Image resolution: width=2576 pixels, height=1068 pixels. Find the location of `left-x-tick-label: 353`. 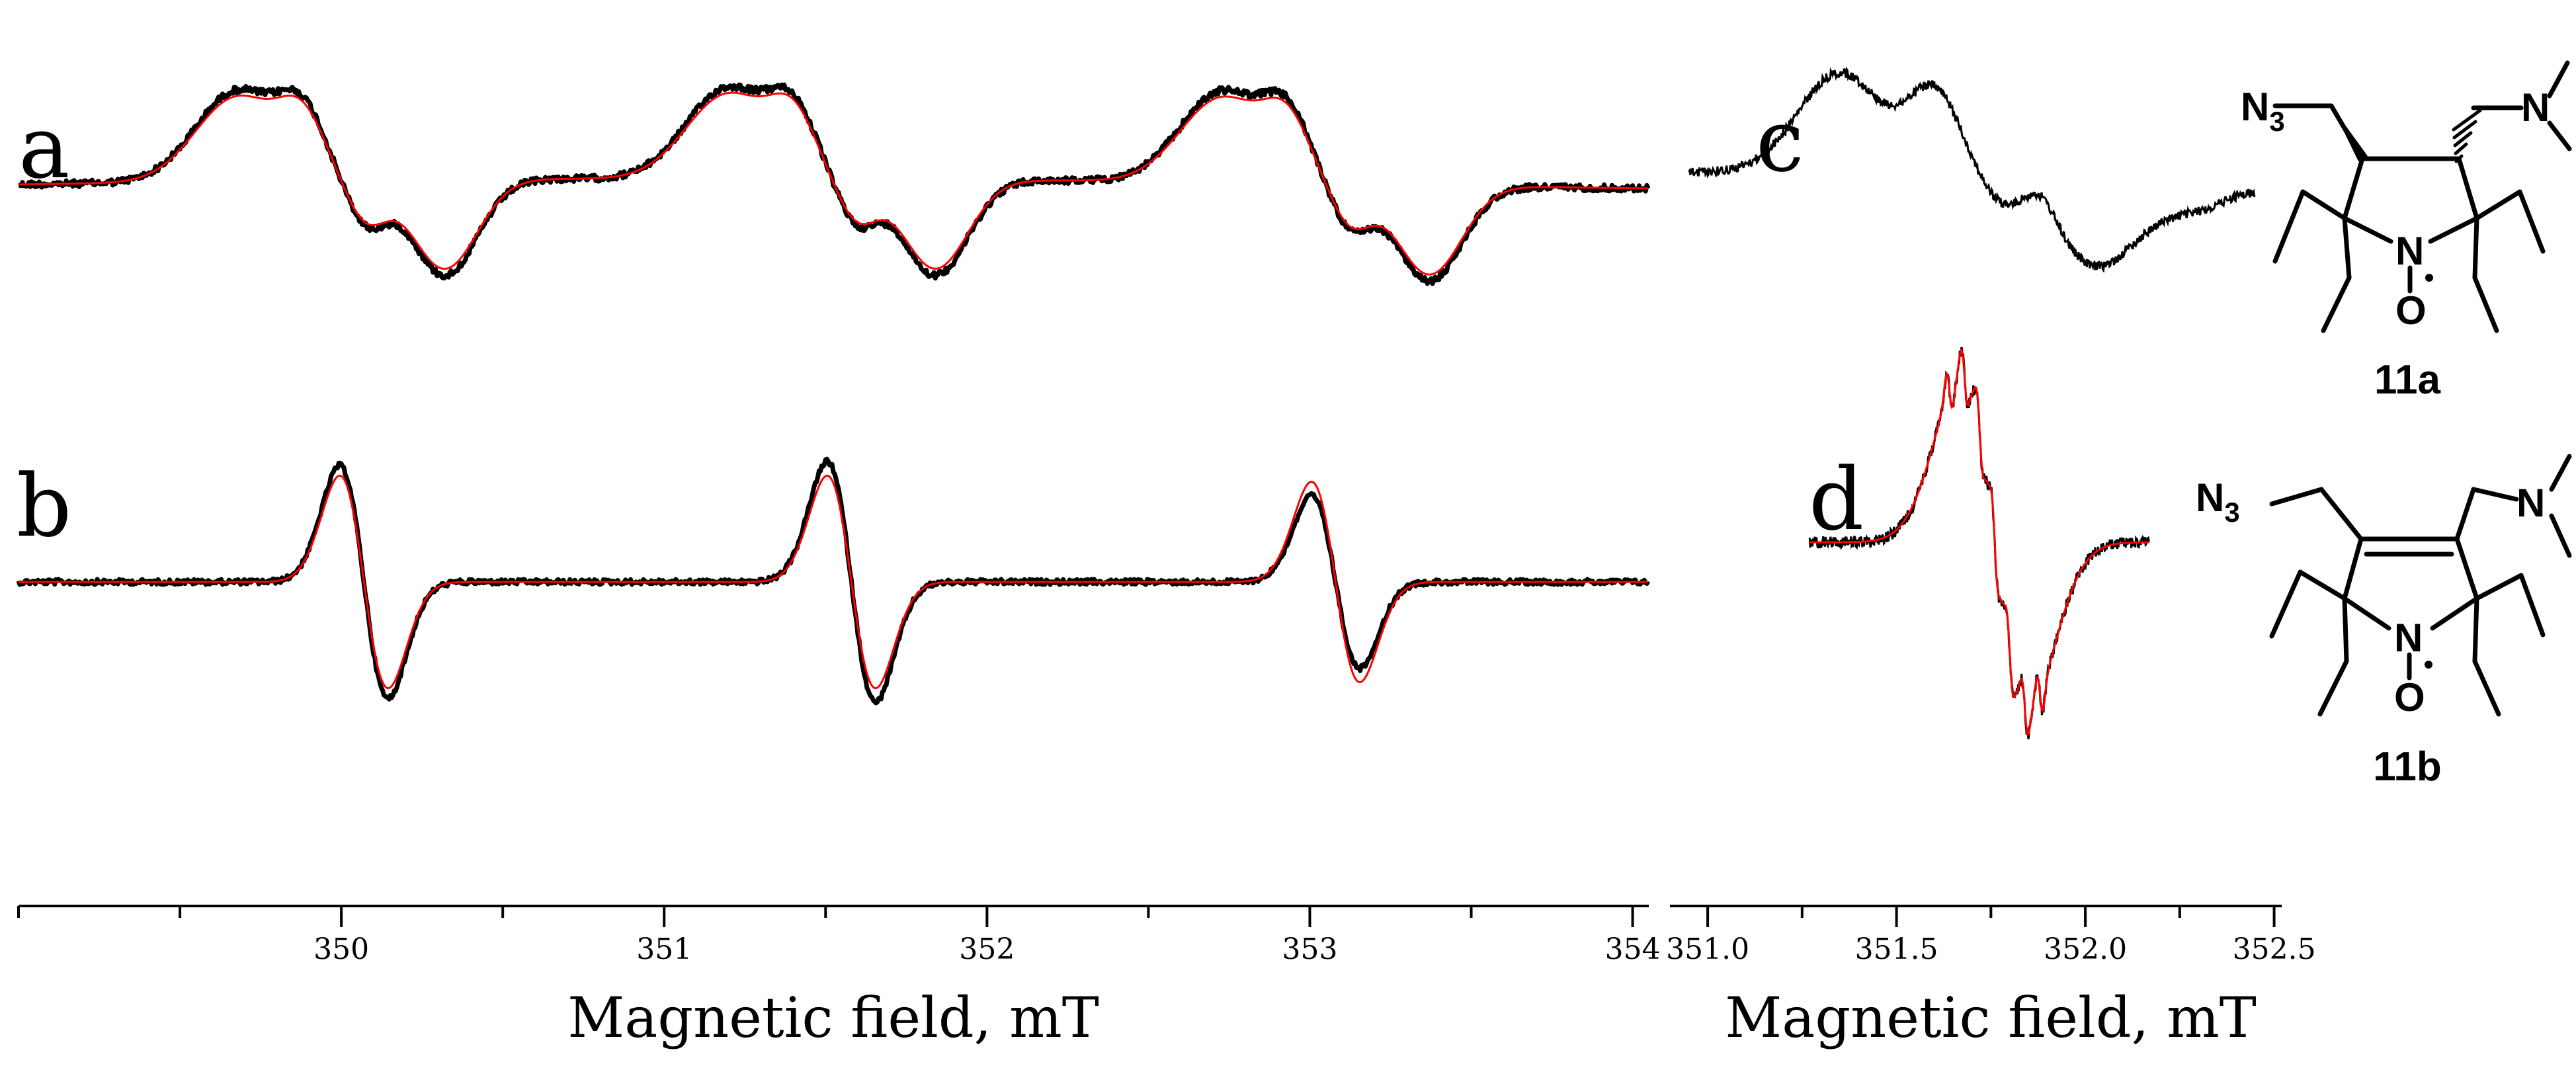

left-x-tick-label: 353 is located at coordinates (1309, 949).